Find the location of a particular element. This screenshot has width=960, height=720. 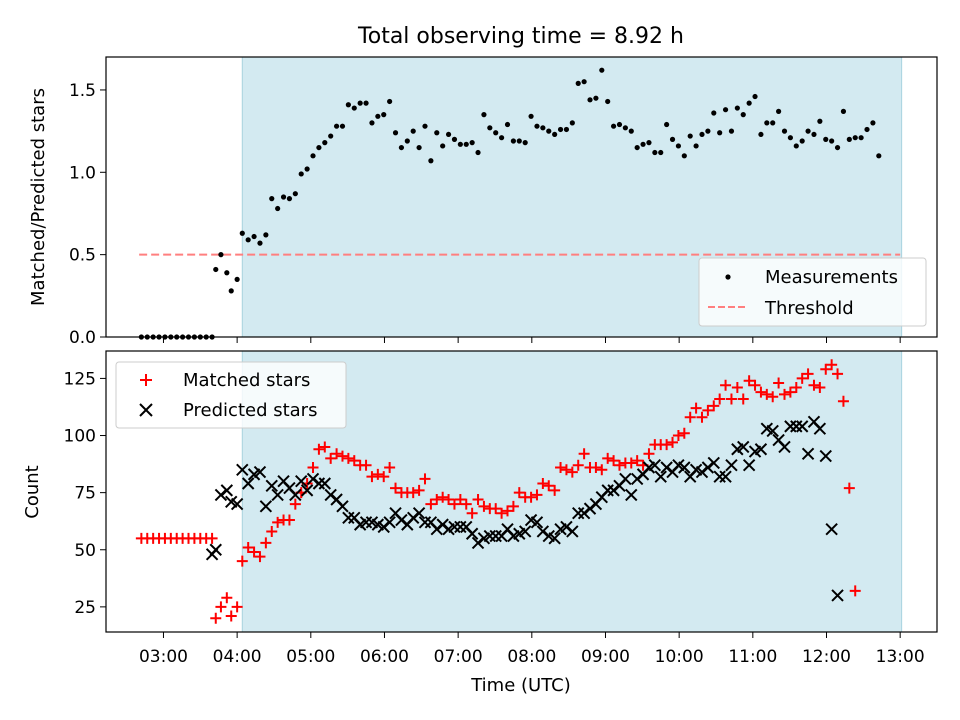

count-ytick-label: 25 is located at coordinates (85, 608).